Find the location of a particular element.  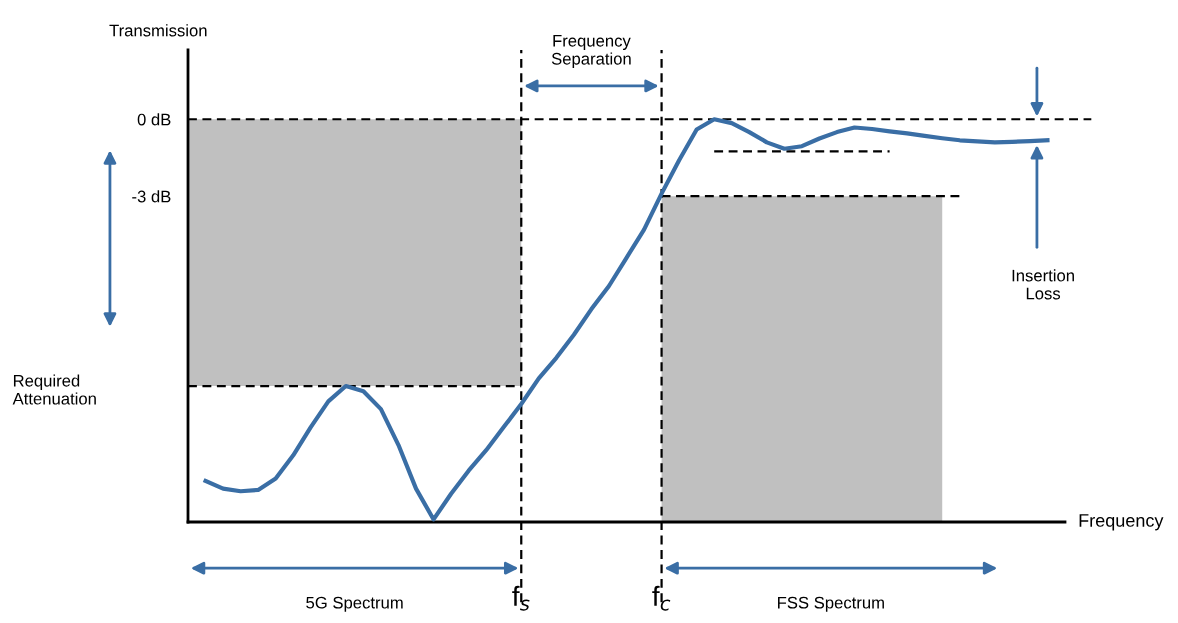

text: Required Attenuation is located at coordinates (54, 389).